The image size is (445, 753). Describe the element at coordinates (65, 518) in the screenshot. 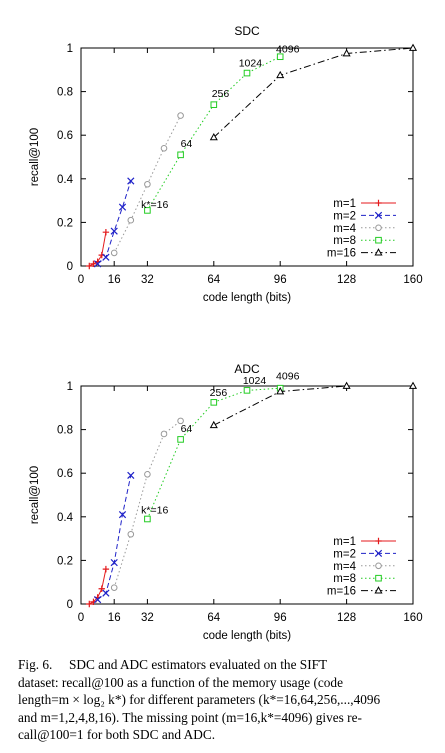

I see `y-tick-label: 0.4` at that location.